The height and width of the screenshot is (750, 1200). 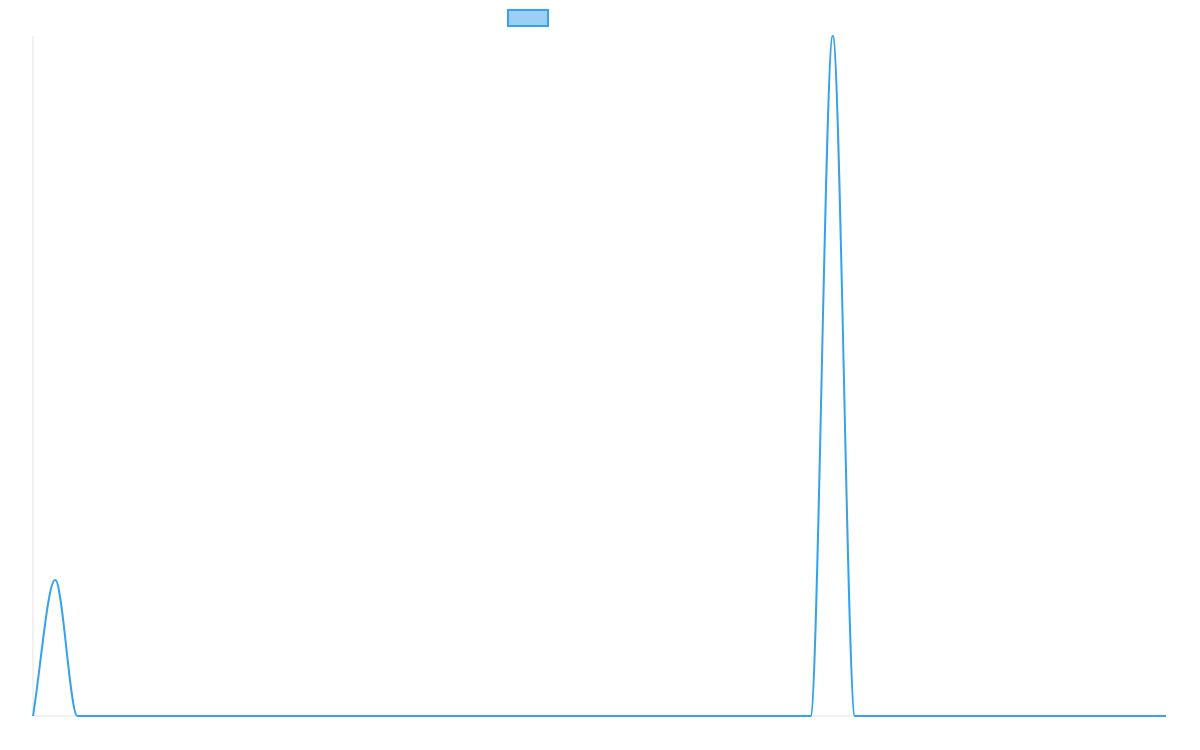 I want to click on legend-swatch, so click(x=528, y=18).